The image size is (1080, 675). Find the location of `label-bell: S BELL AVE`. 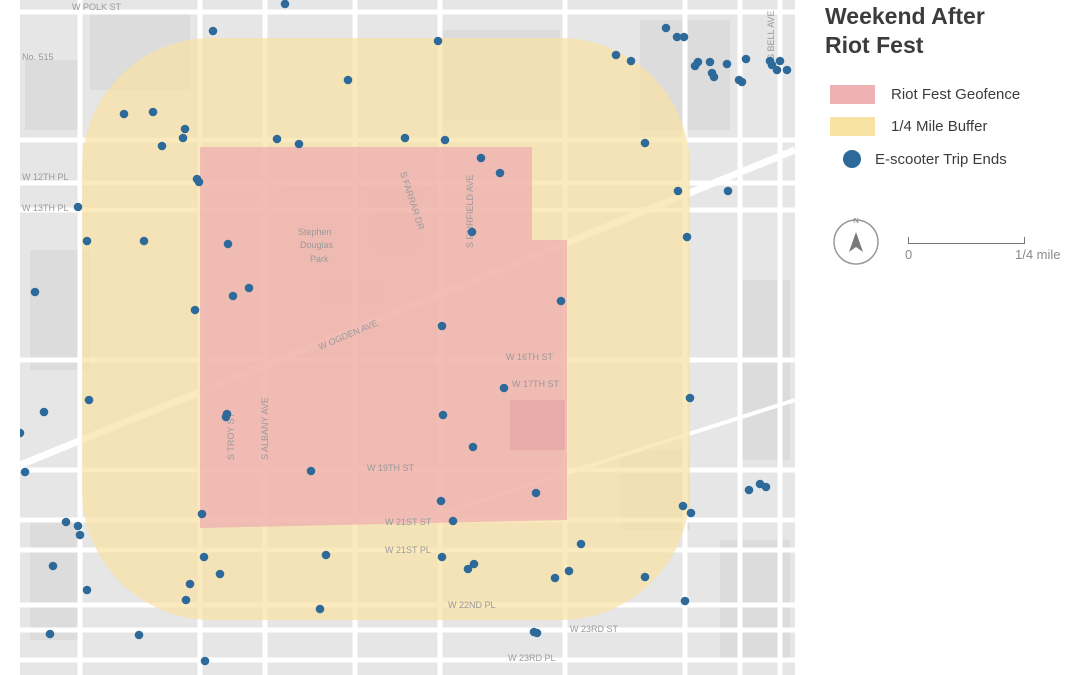

label-bell: S BELL AVE is located at coordinates (771, 35).